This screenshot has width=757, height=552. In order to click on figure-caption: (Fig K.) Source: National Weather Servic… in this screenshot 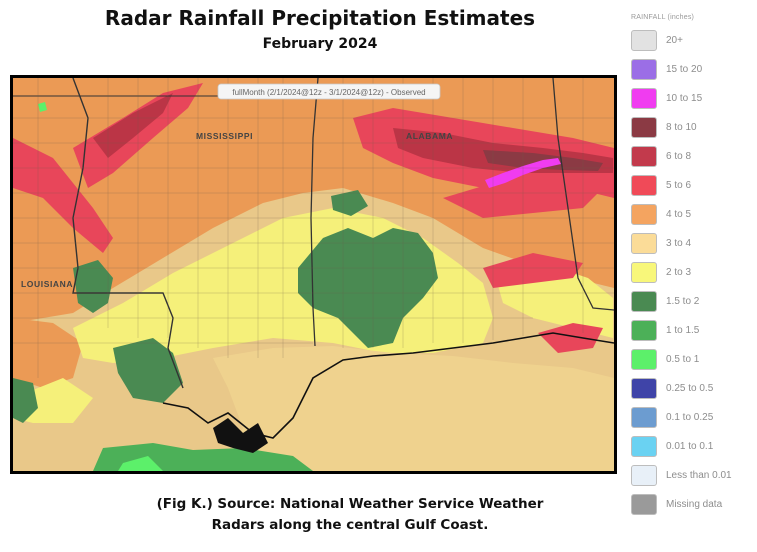, I will do `click(350, 515)`.